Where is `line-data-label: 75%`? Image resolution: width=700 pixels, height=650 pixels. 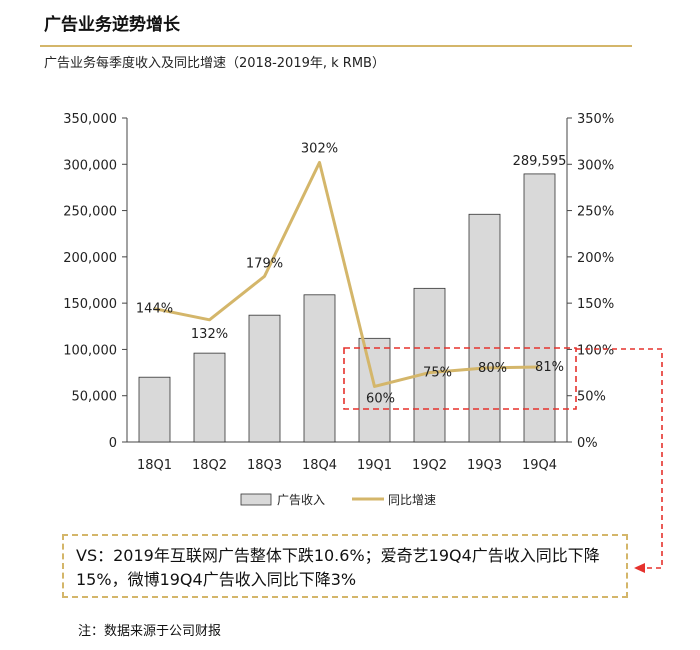 line-data-label: 75% is located at coordinates (437, 373).